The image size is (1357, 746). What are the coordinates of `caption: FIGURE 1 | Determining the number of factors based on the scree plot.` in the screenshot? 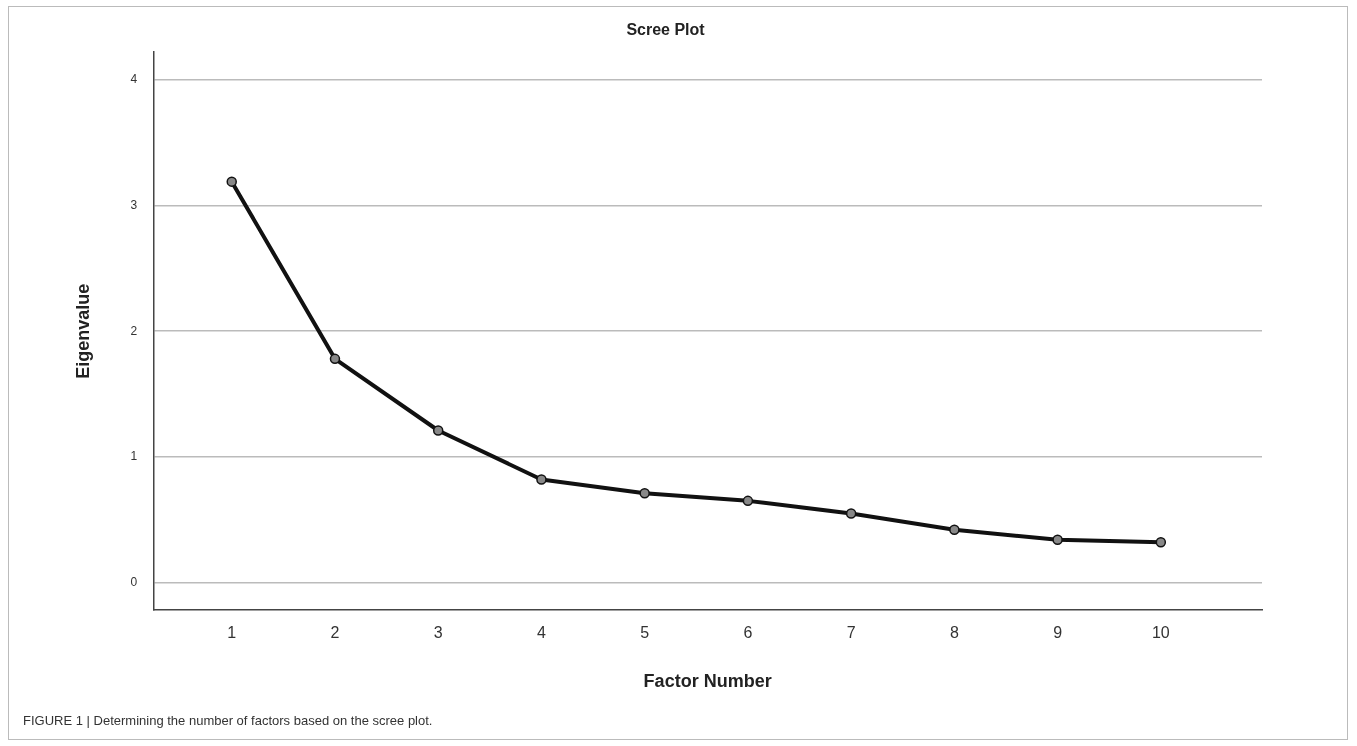 It's located at (228, 720).